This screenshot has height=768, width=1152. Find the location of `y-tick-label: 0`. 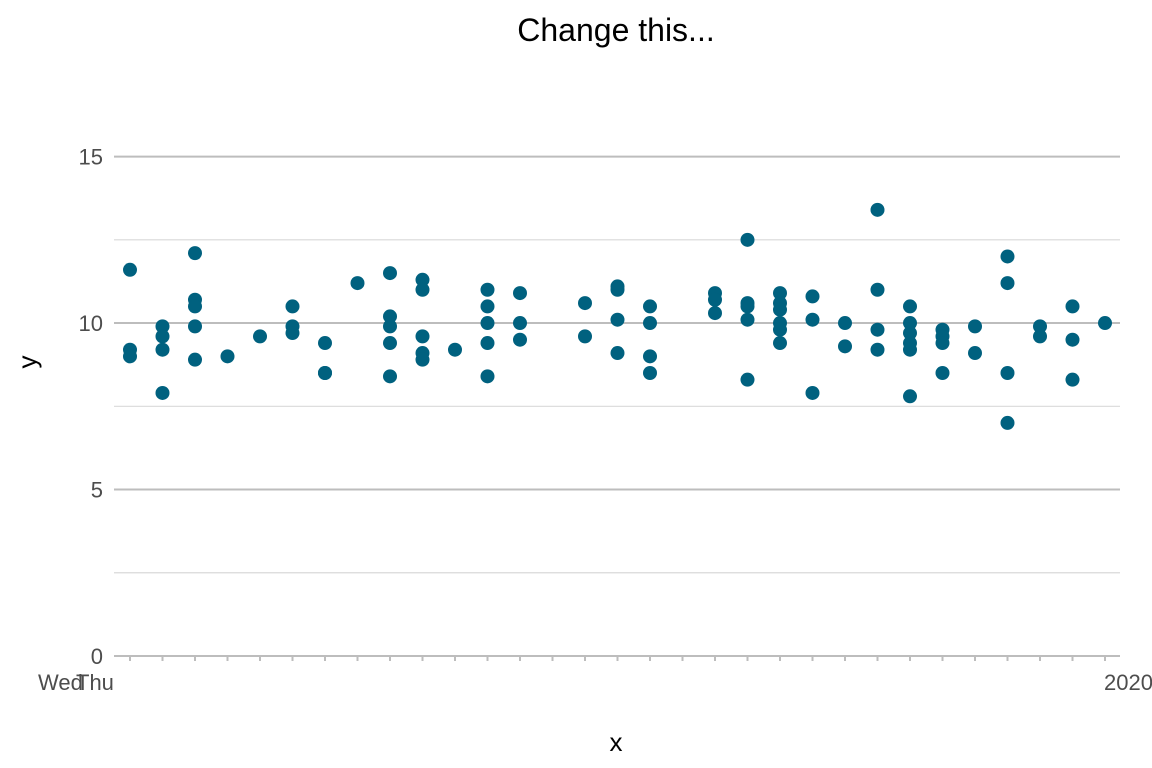

y-tick-label: 0 is located at coordinates (97, 656).